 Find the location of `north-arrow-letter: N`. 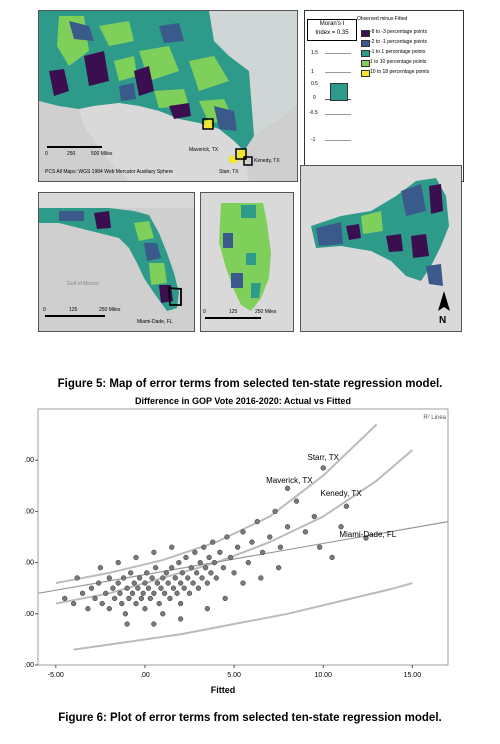

north-arrow-letter: N is located at coordinates (442, 320).